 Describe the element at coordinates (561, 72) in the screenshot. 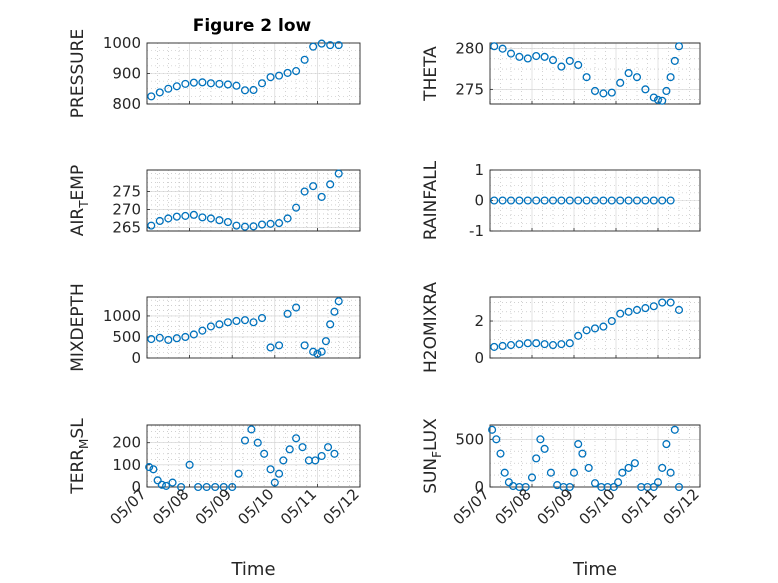

I see `subplot-theta: 275 280 THETA` at that location.